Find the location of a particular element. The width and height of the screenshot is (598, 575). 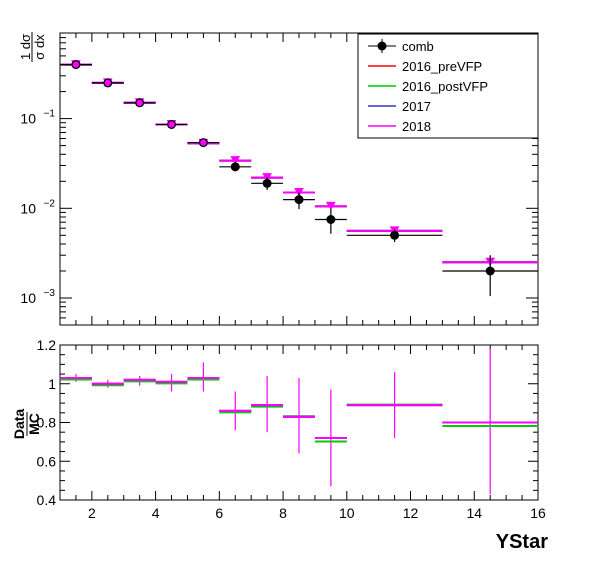

main-y-tick-label-exponent: −1 is located at coordinates (50, 114).